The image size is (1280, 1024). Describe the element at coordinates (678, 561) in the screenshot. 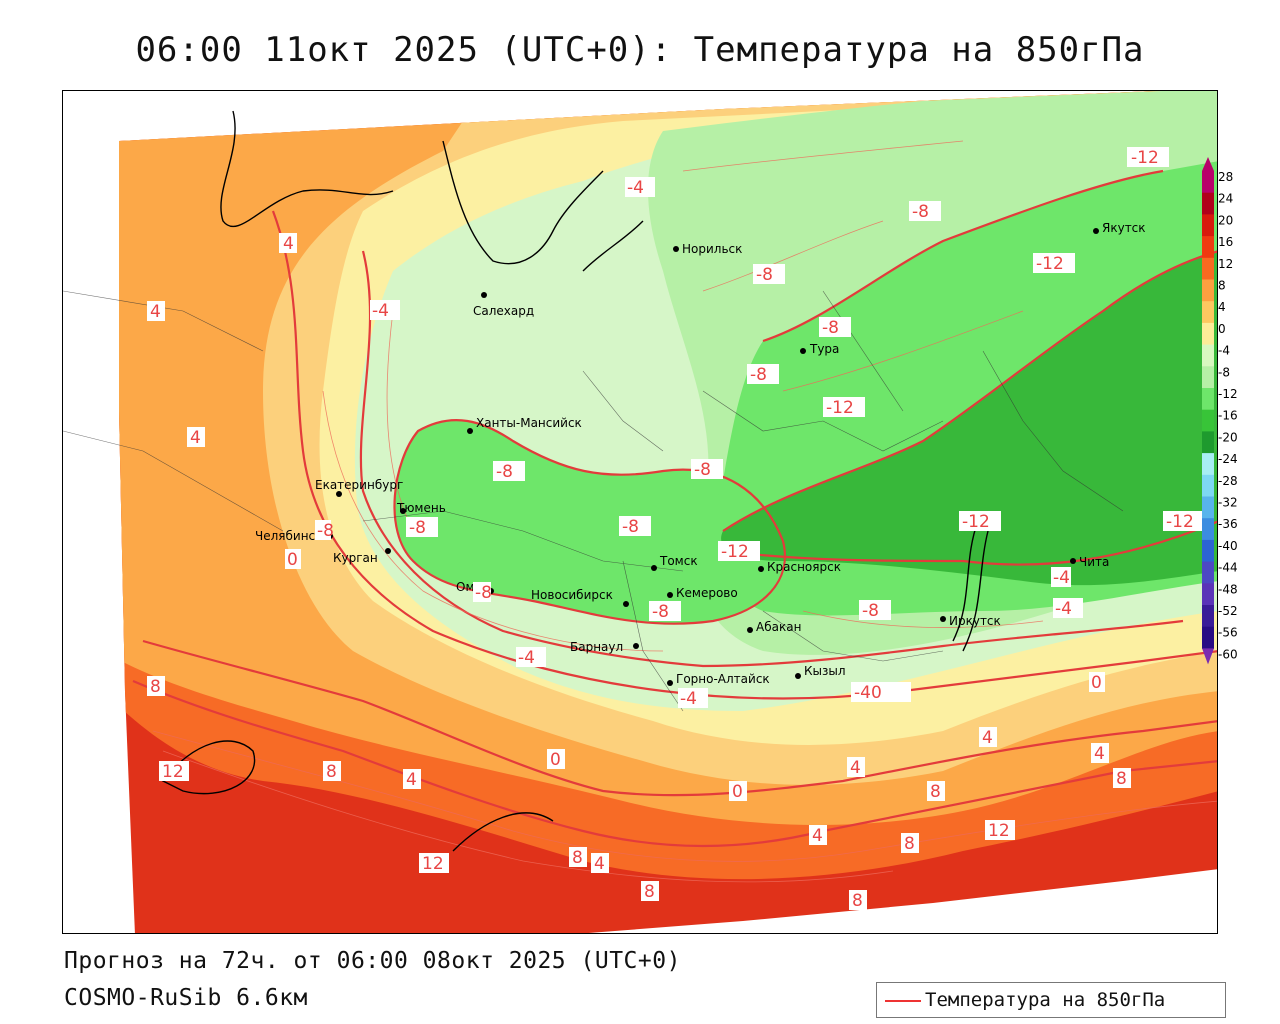

I see `svg-text: Томск` at that location.